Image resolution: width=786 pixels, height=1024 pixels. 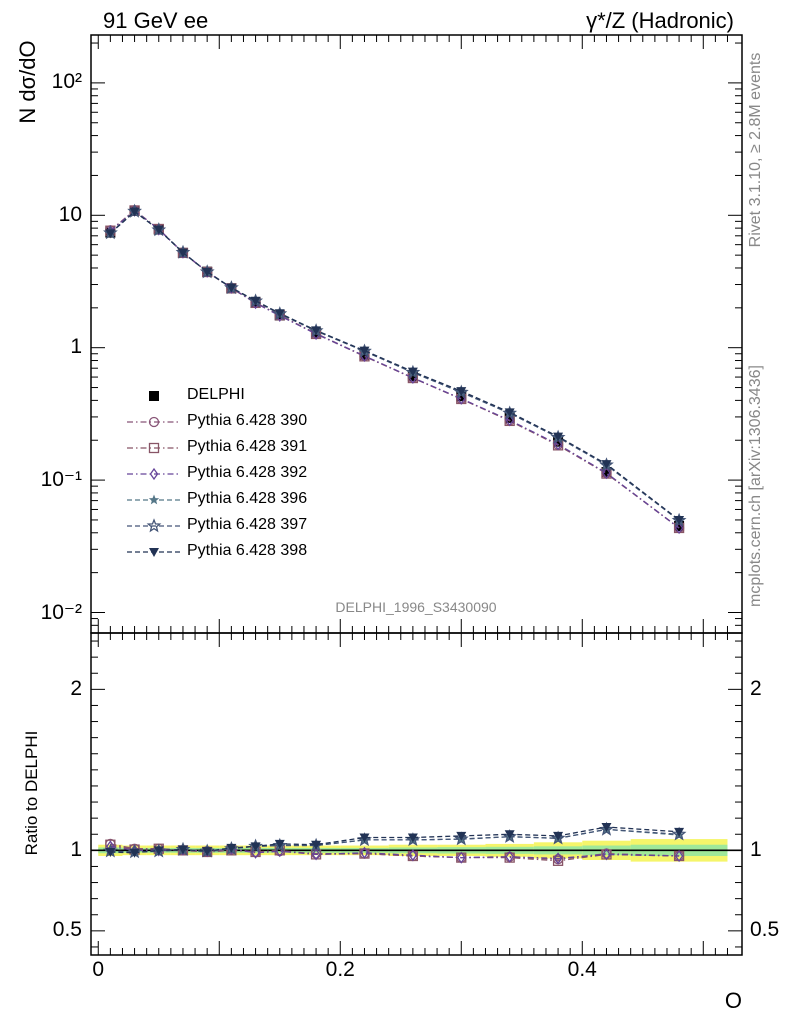 I want to click on legend-markers, so click(x=154, y=474).